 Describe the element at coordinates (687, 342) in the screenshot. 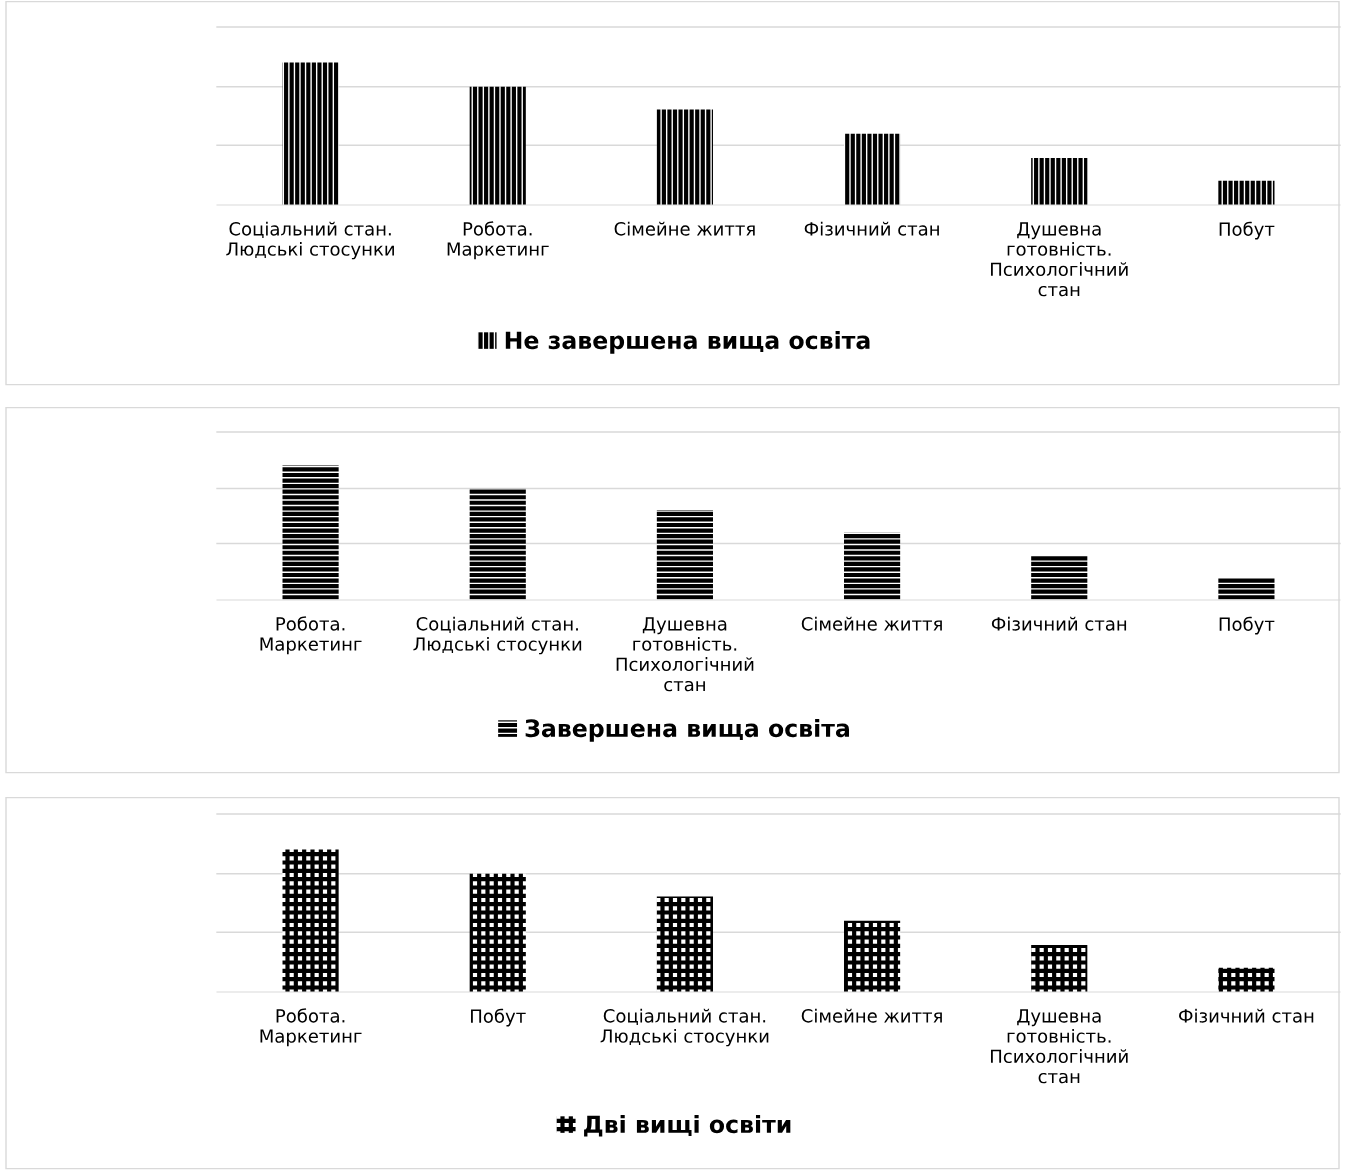

I see `legend-label: Не завершена вища освіта` at that location.